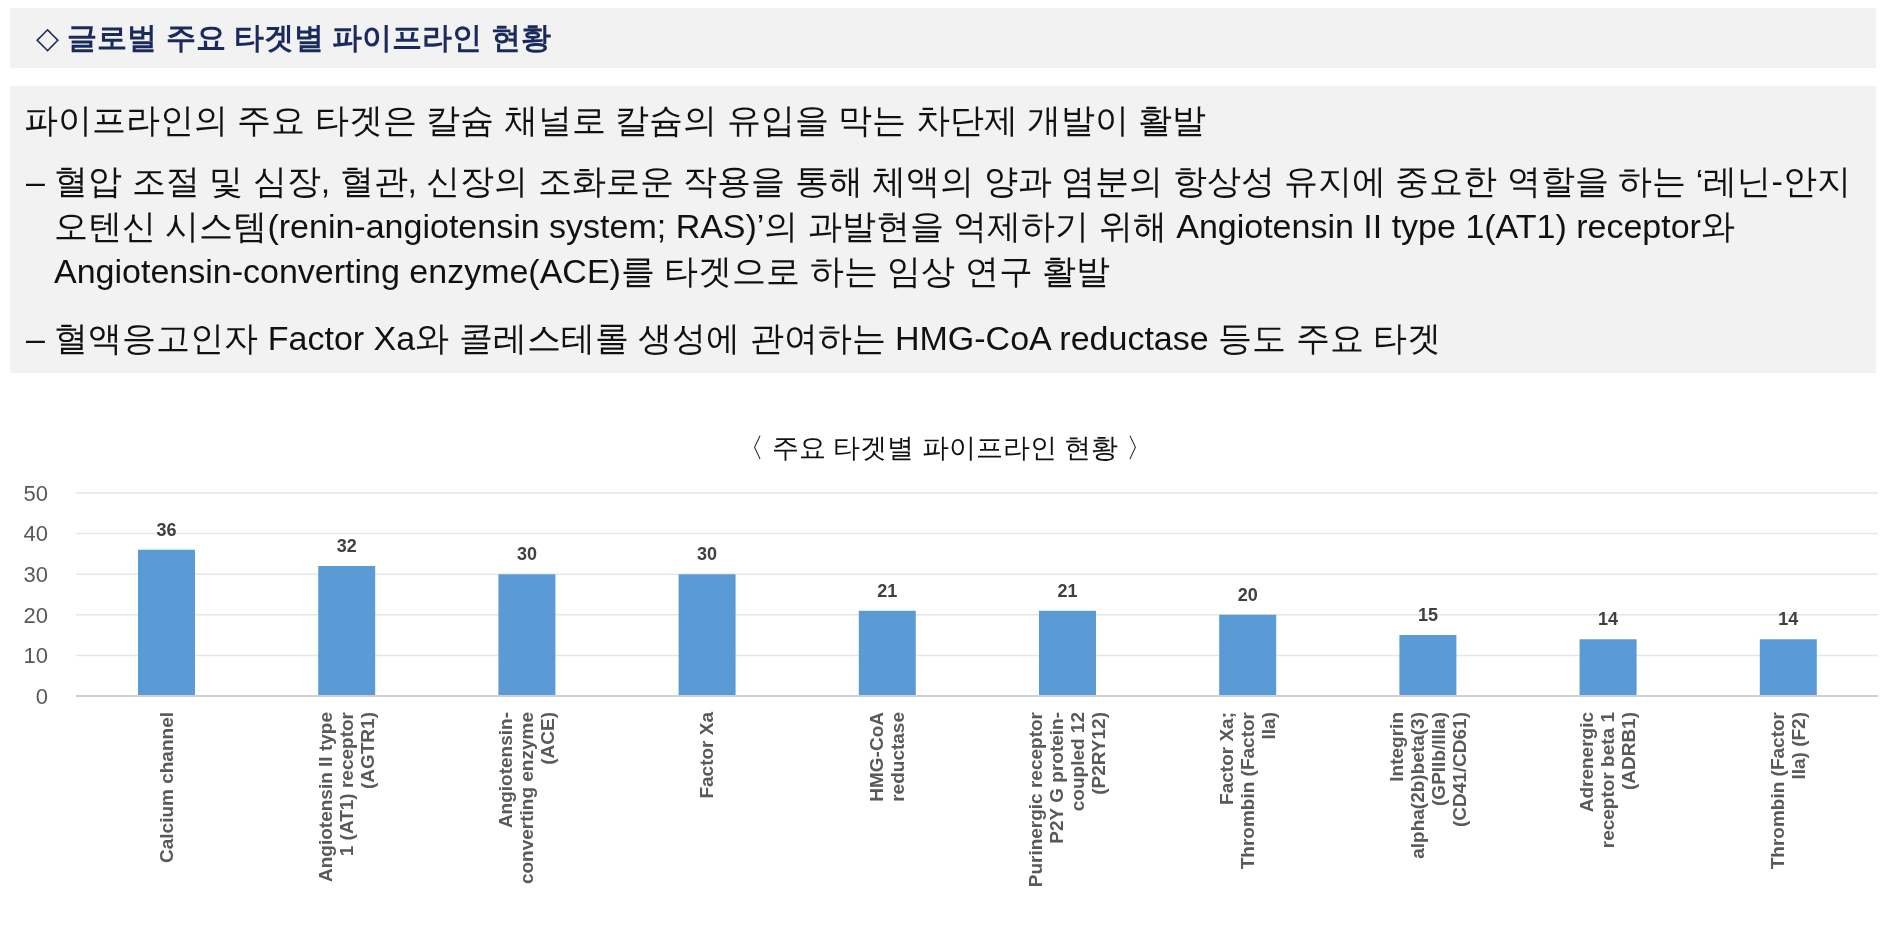  What do you see at coordinates (166, 529) in the screenshot?
I see `data-label: 36` at bounding box center [166, 529].